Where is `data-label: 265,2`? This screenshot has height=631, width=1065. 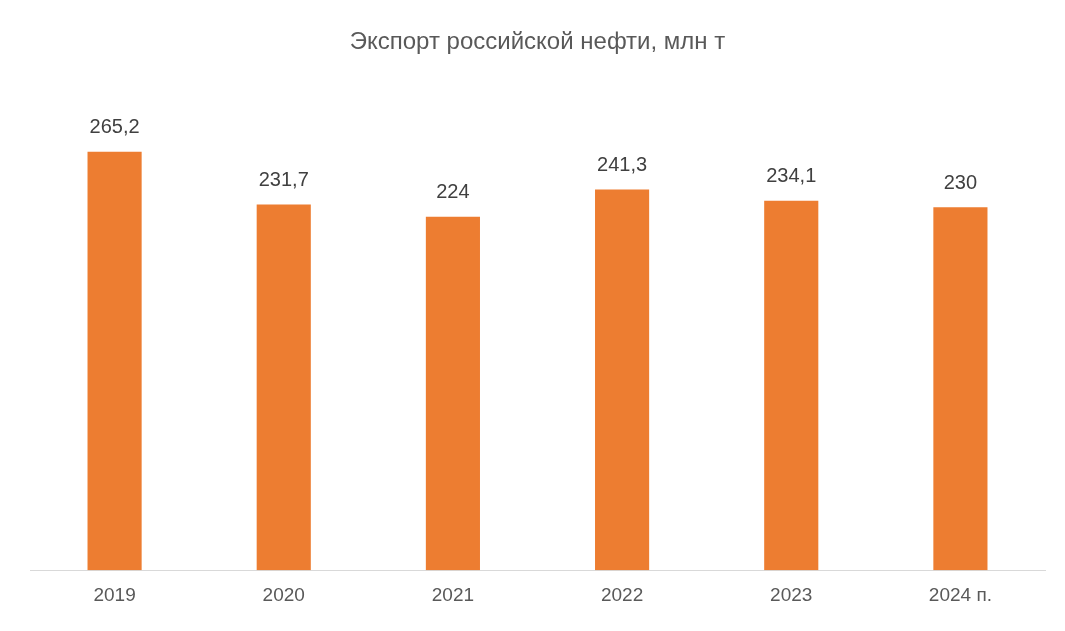
data-label: 265,2 is located at coordinates (114, 126).